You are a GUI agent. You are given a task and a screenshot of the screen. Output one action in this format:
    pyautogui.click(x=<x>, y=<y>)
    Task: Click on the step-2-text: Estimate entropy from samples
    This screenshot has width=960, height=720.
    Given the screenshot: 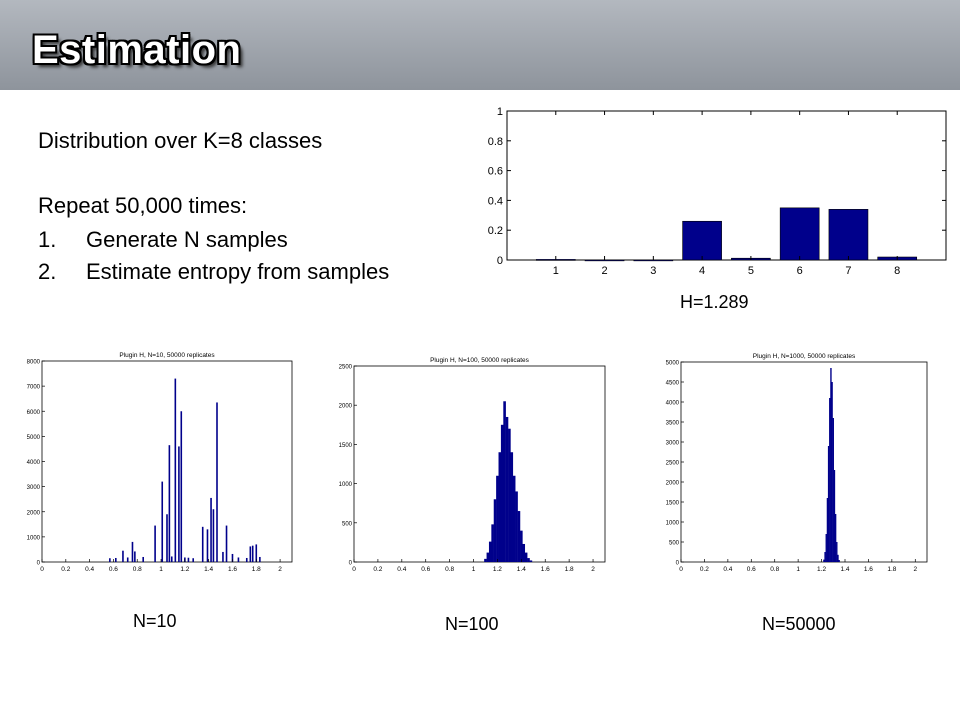 What is the action you would take?
    pyautogui.click(x=238, y=271)
    